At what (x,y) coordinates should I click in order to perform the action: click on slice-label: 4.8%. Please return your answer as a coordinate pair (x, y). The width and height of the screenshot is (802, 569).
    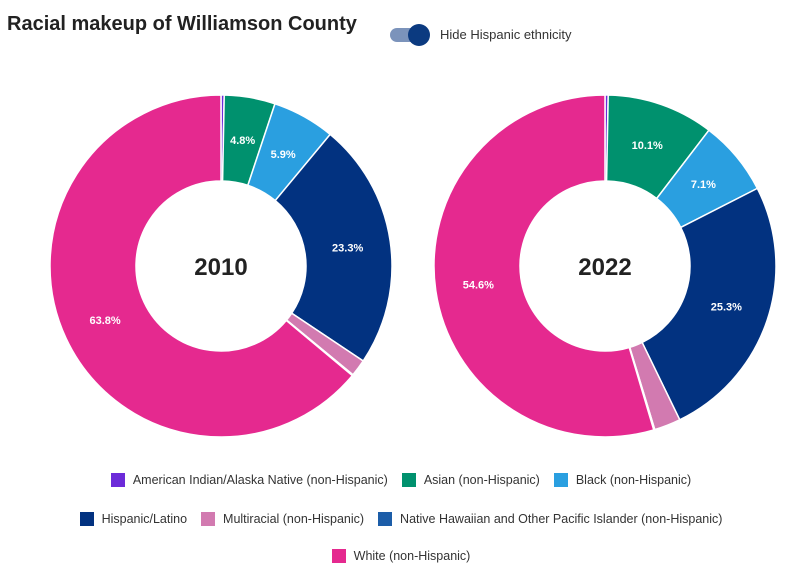
    Looking at the image, I should click on (242, 141).